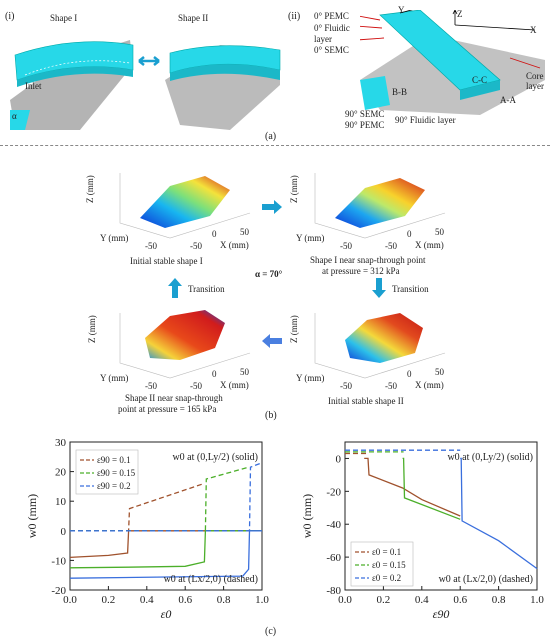  What do you see at coordinates (333, 525) in the screenshot?
I see `y-tick-label: -40` at bounding box center [333, 525].